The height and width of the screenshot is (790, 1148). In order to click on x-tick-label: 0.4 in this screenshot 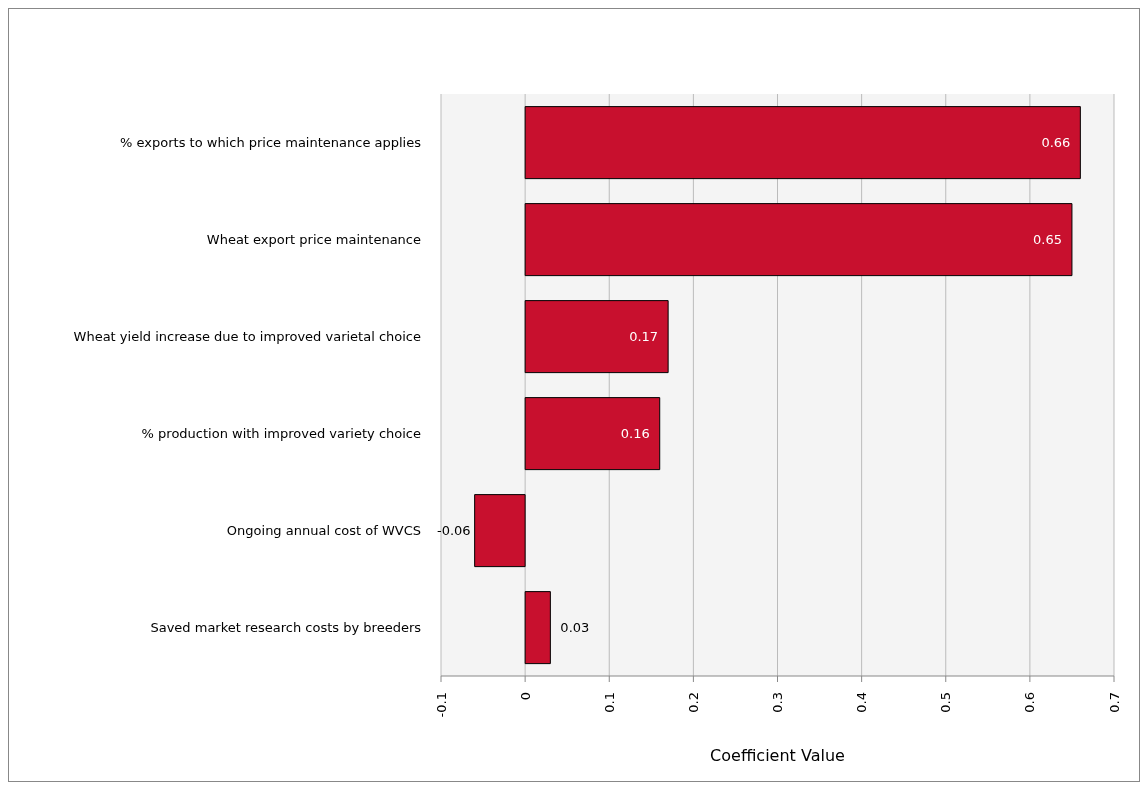, I will do `click(862, 702)`.